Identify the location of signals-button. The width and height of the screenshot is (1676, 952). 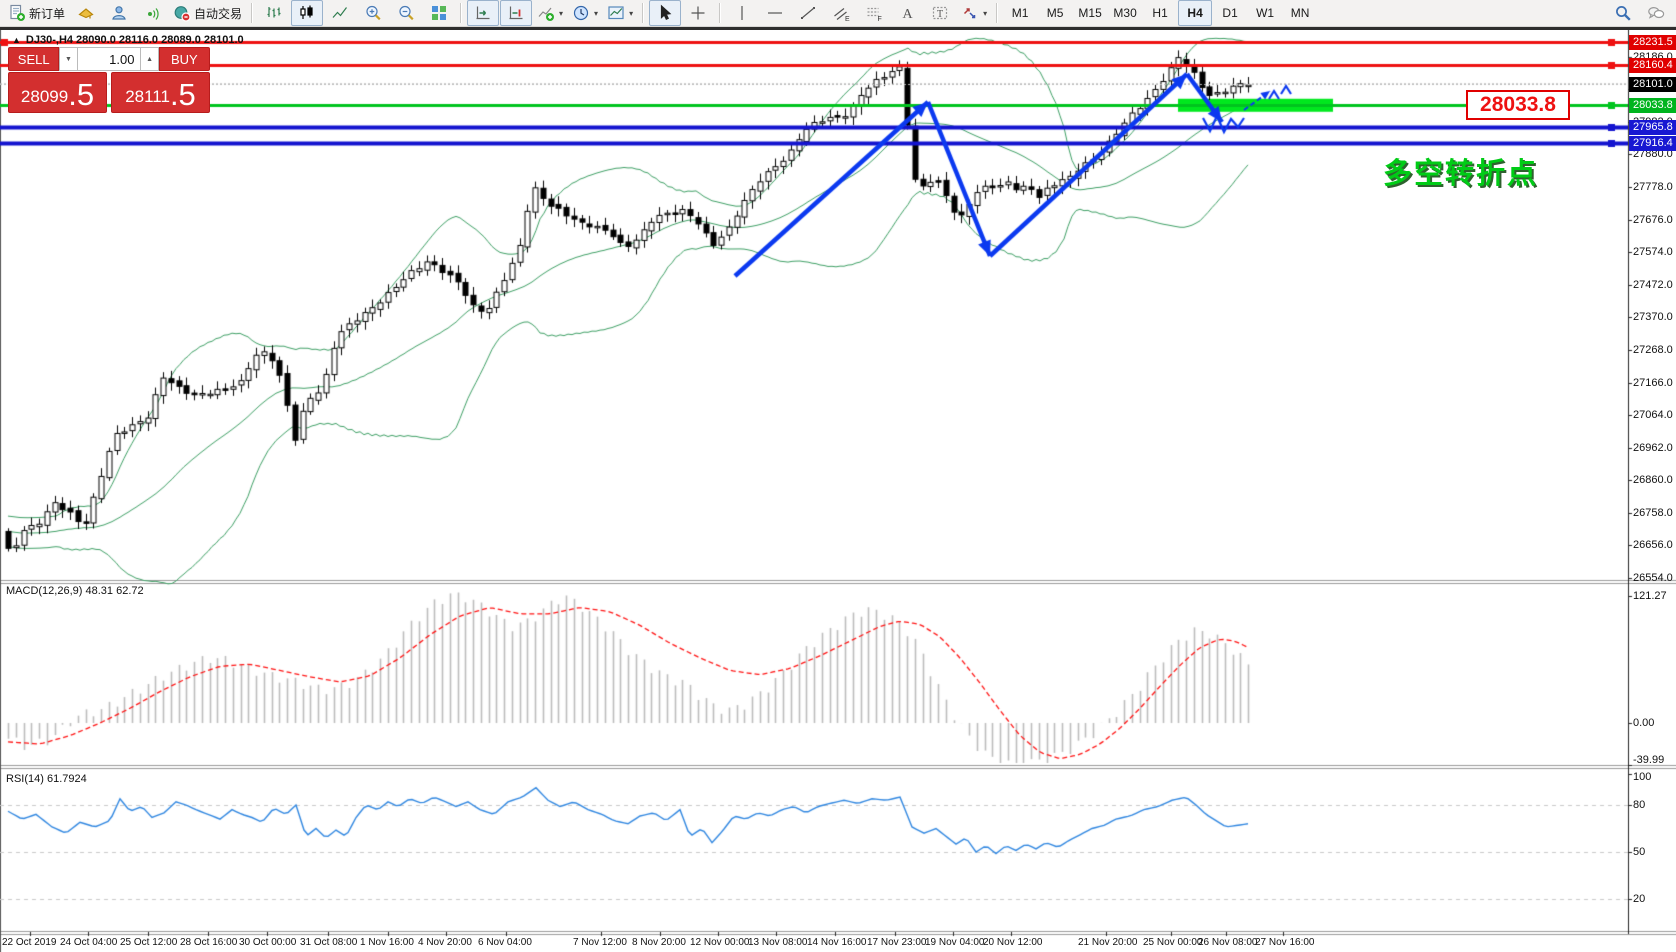
(152, 13).